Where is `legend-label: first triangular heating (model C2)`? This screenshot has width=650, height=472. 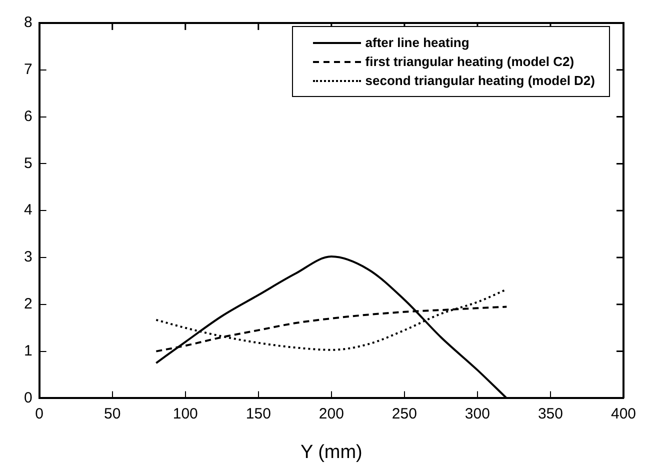
legend-label: first triangular heating (model C2) is located at coordinates (469, 61).